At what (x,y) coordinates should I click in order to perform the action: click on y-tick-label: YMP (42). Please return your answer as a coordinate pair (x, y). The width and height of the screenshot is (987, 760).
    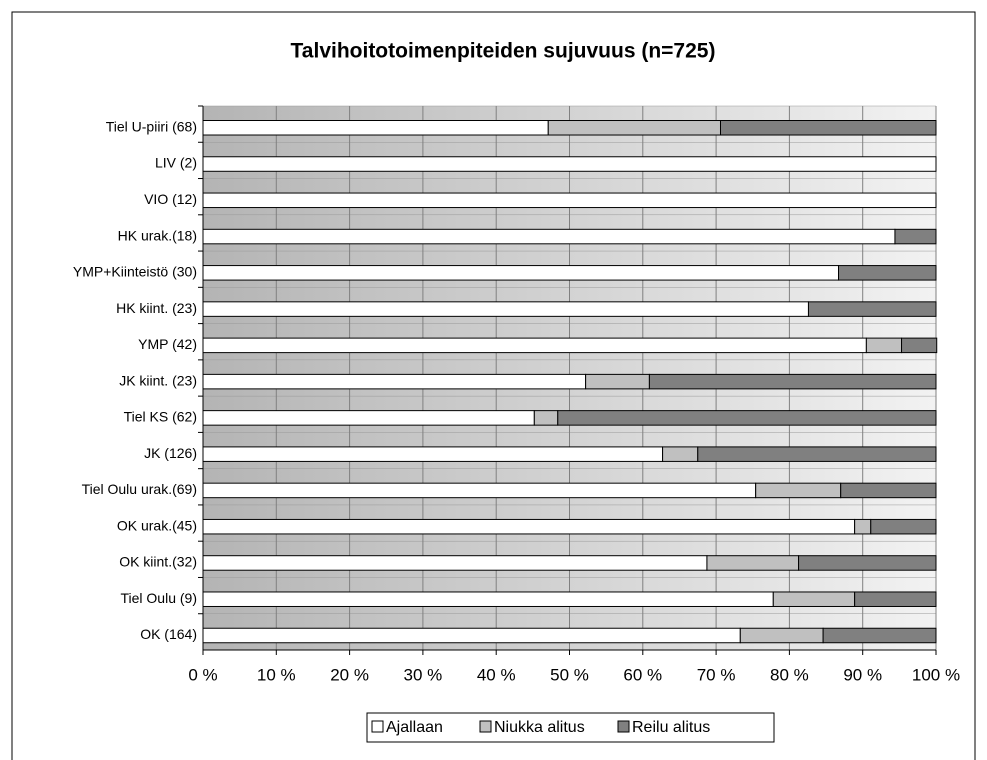
    Looking at the image, I should click on (167, 344).